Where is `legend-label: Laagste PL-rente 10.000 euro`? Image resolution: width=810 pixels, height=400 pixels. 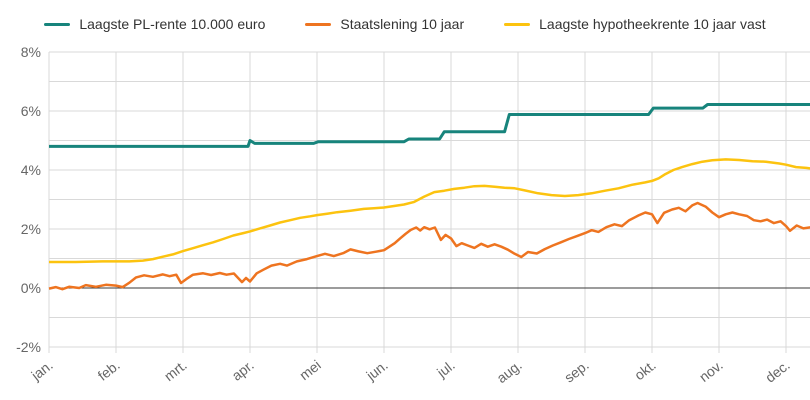 legend-label: Laagste PL-rente 10.000 euro is located at coordinates (172, 24).